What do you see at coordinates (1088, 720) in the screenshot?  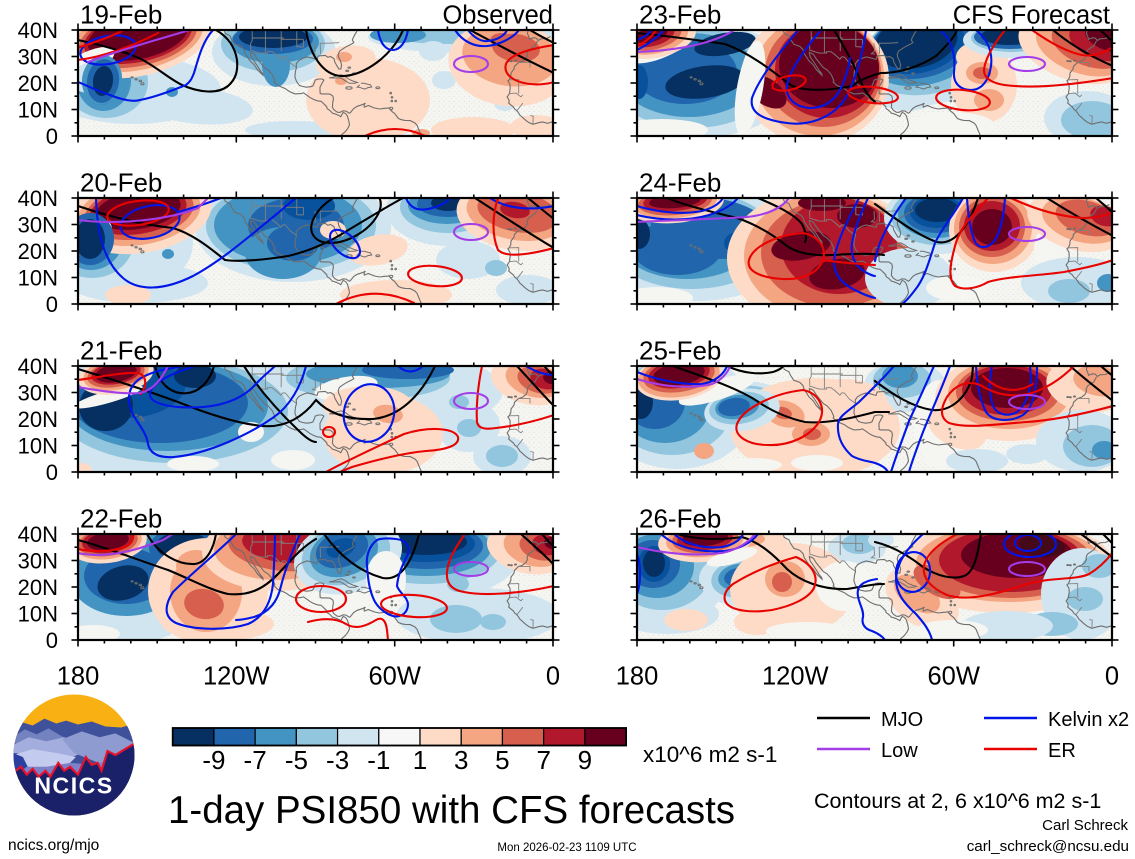 I see `svg-text: Kelvin x2` at bounding box center [1088, 720].